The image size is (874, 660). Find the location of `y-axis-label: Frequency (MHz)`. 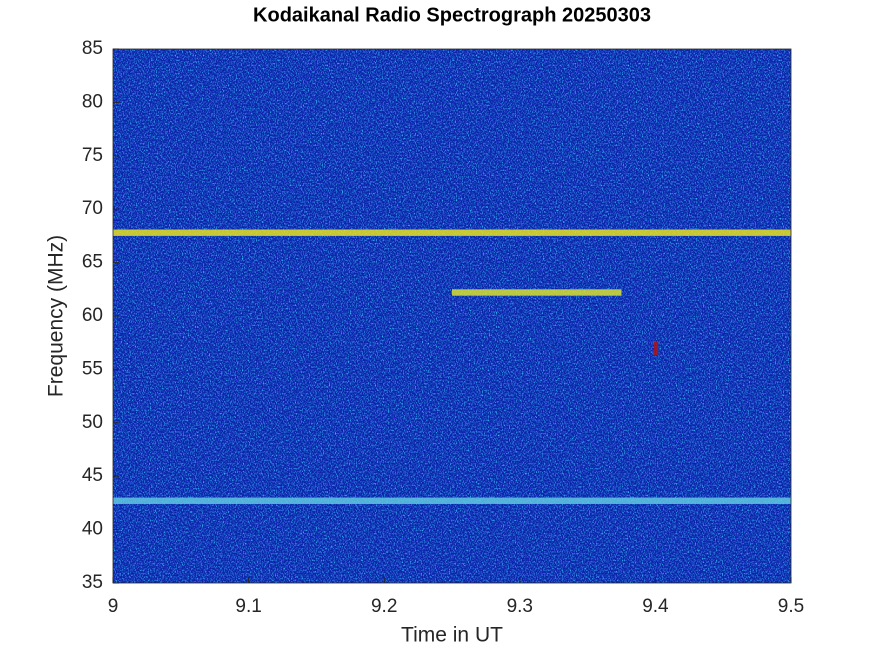

y-axis-label: Frequency (MHz) is located at coordinates (56, 316).